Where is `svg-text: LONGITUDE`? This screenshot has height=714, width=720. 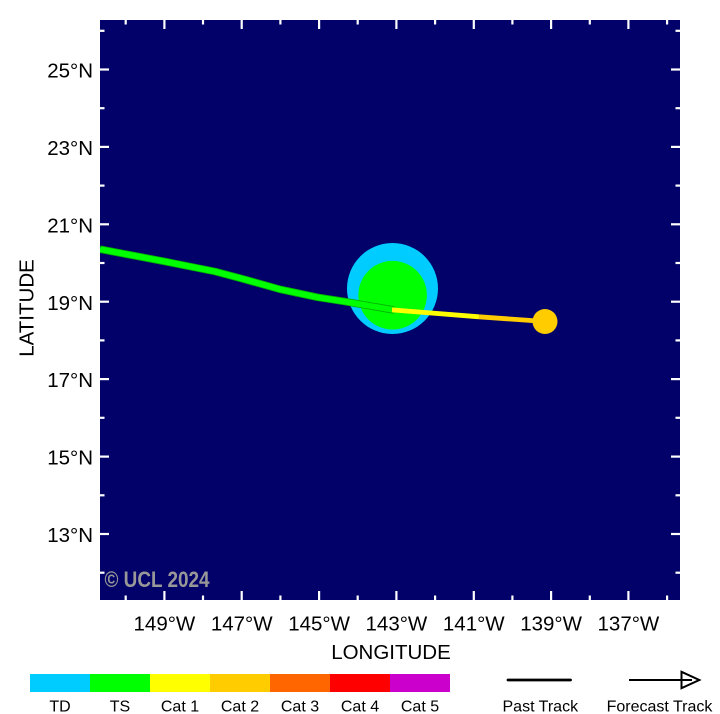
svg-text: LONGITUDE is located at coordinates (391, 652).